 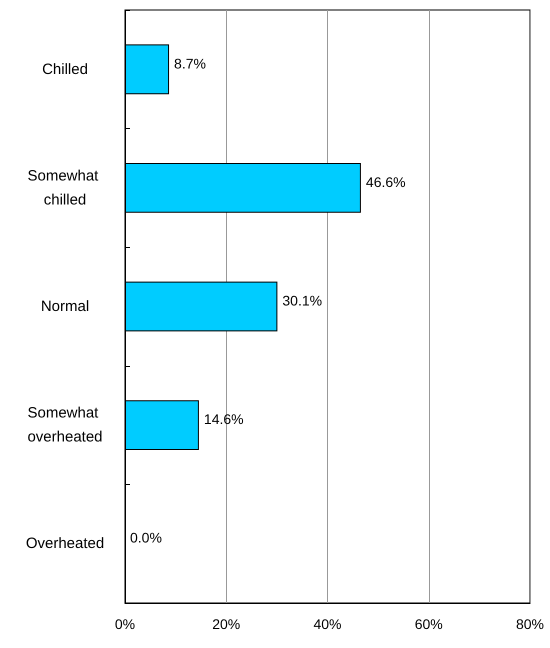 What do you see at coordinates (65, 306) in the screenshot?
I see `y-tick-label: Normal` at bounding box center [65, 306].